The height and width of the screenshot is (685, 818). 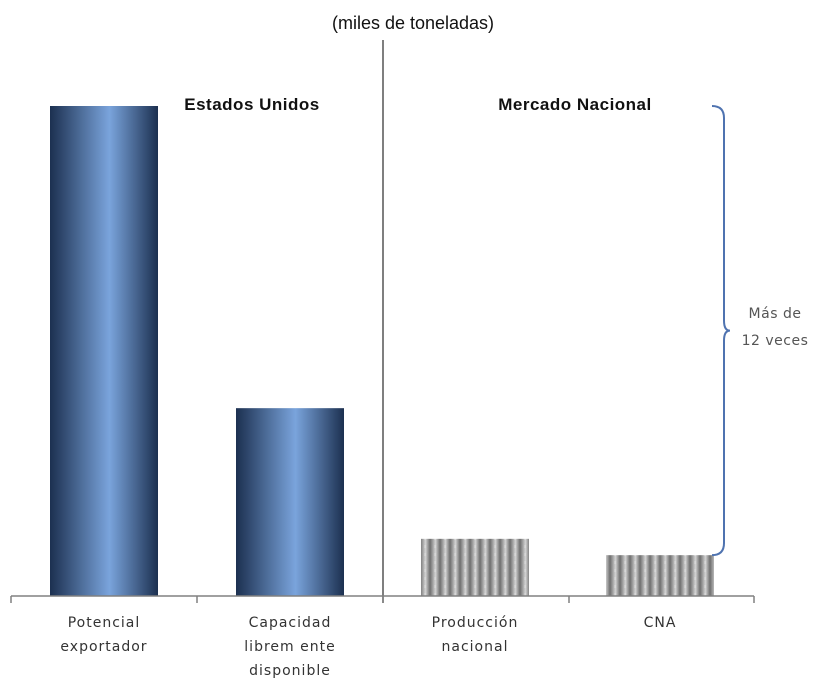 I want to click on x-axis, so click(x=382, y=599).